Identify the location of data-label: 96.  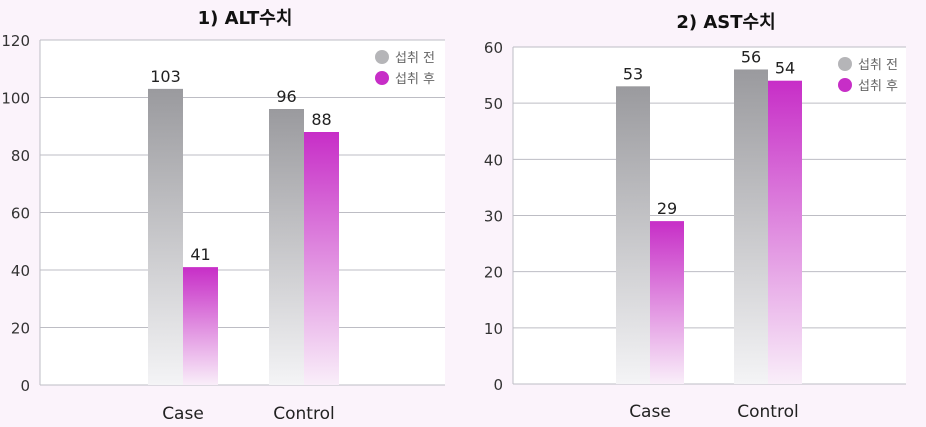
(286, 96).